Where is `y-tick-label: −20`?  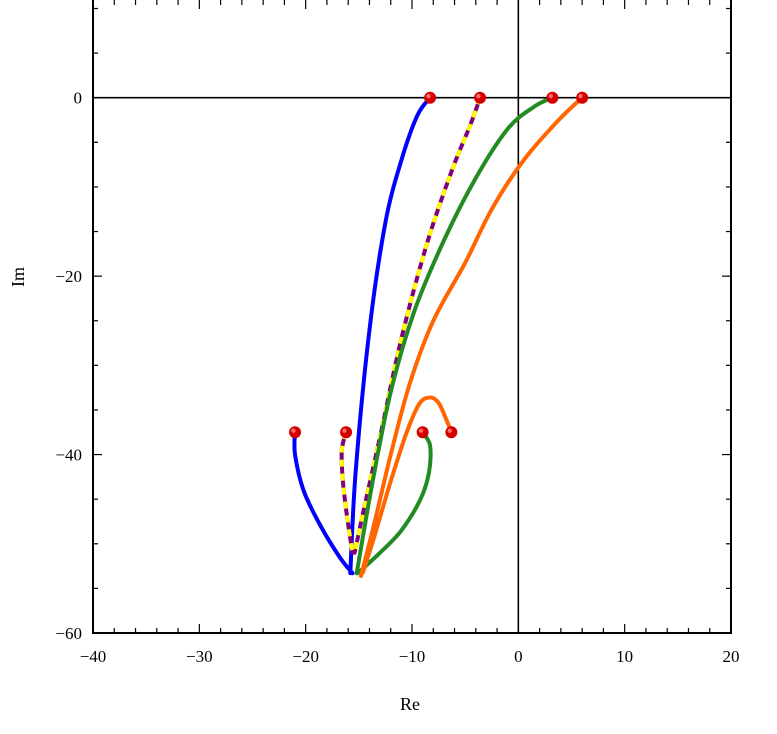
y-tick-label: −20 is located at coordinates (68, 276).